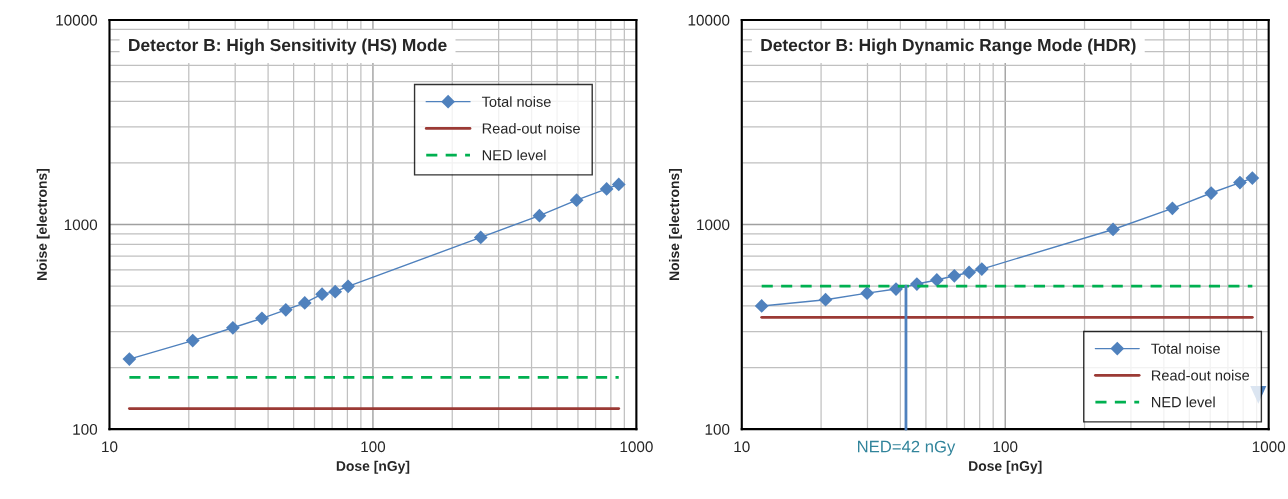 The height and width of the screenshot is (499, 1288). I want to click on ref-line-label: NED=42 nGy, so click(907, 448).